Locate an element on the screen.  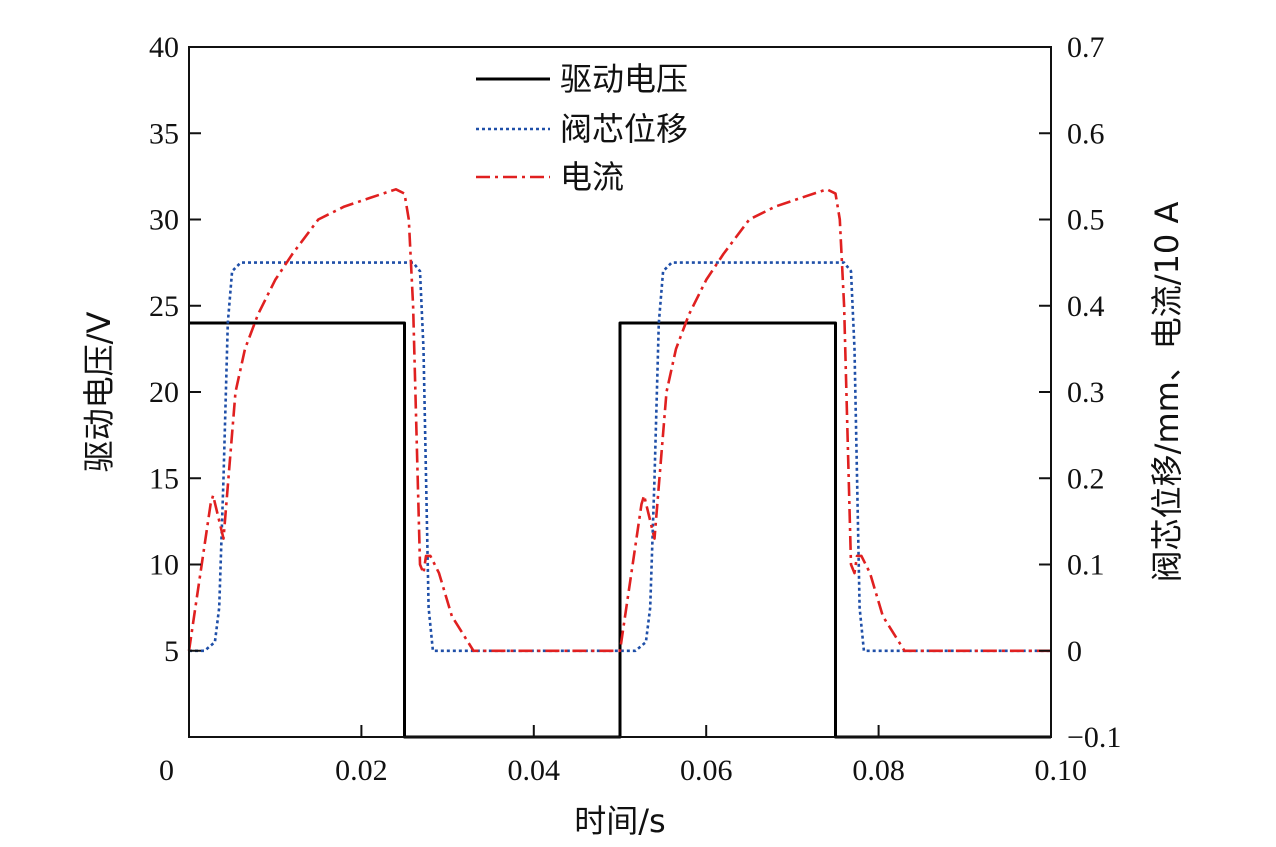
legend-label-2: 阀芯位移 is located at coordinates (624, 129).